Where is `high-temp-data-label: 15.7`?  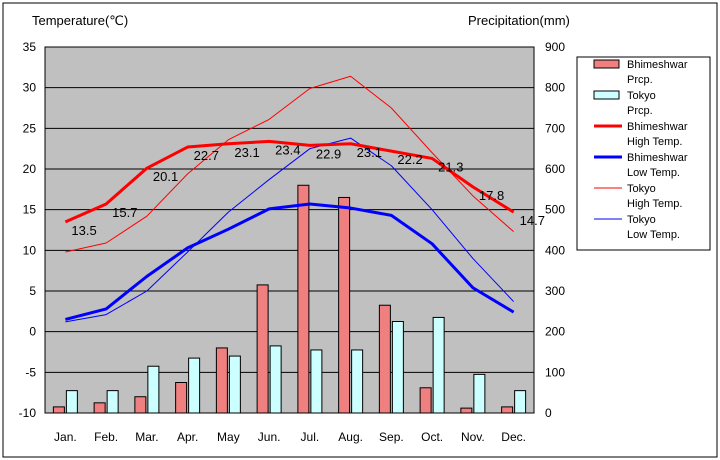 high-temp-data-label: 15.7 is located at coordinates (124, 212).